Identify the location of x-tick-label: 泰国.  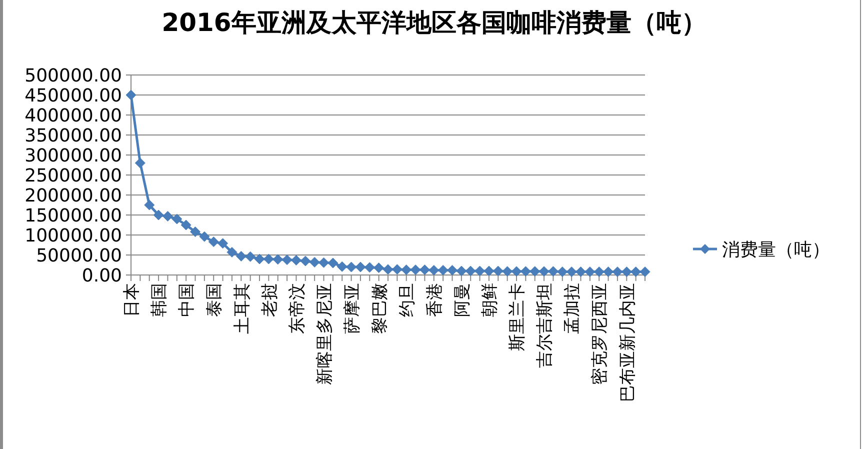
(214, 300).